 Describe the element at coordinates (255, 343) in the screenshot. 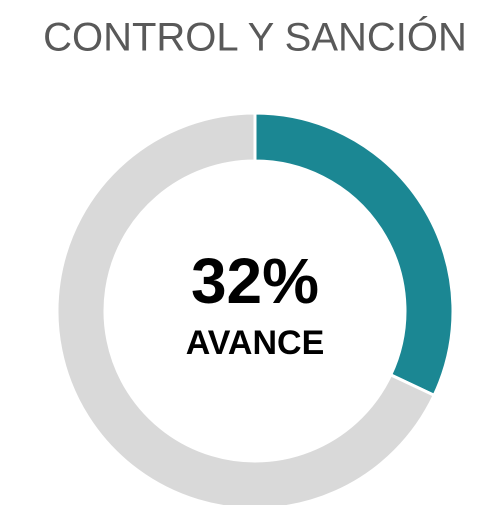

I see `center-label: AVANCE` at that location.